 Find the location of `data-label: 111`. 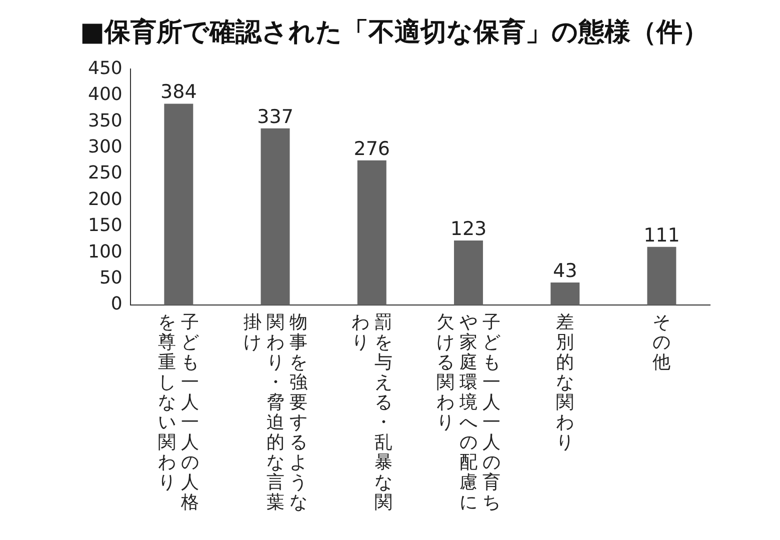

data-label: 111 is located at coordinates (662, 235).